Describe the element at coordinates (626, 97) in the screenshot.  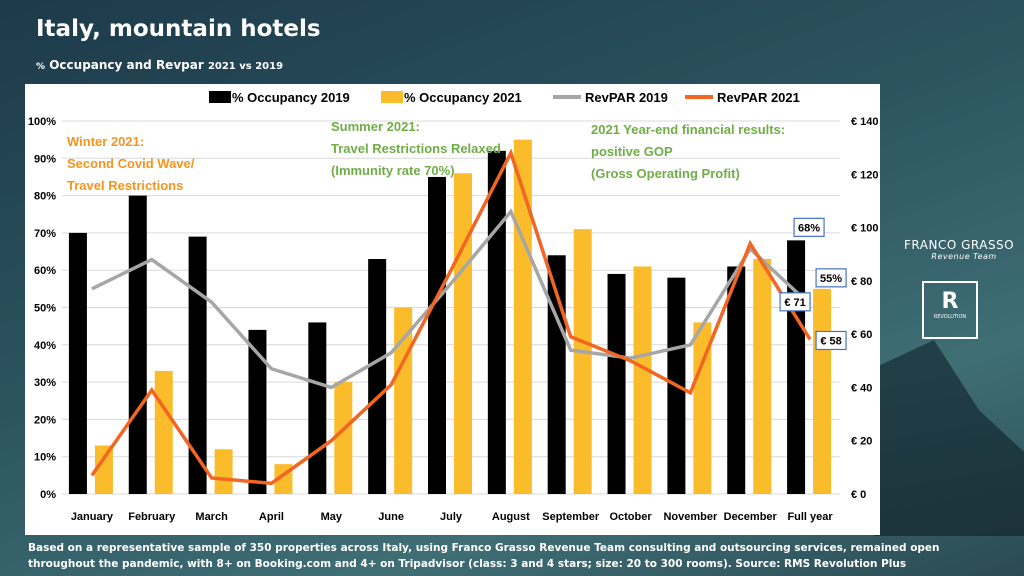
I see `legend-label: RevPAR 2019` at that location.